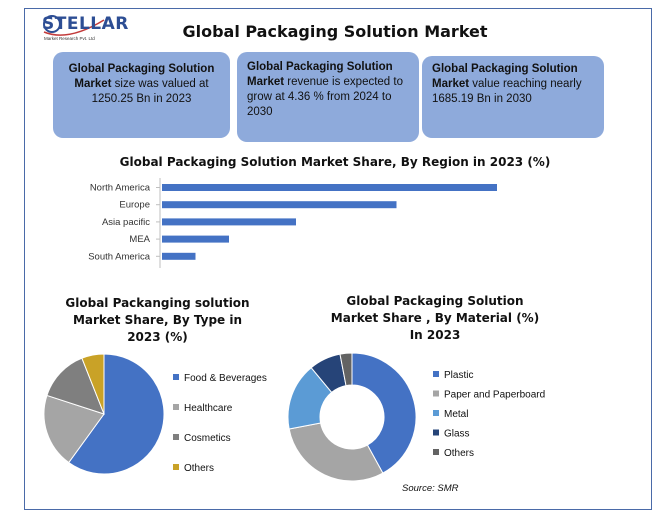  Describe the element at coordinates (119, 256) in the screenshot. I see `region-tick-label: South America` at that location.